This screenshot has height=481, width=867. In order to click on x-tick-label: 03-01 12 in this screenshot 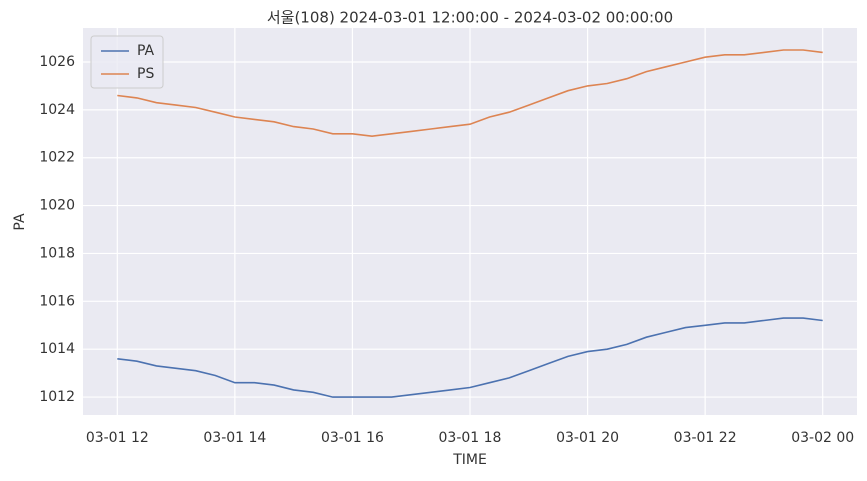, I will do `click(117, 438)`.